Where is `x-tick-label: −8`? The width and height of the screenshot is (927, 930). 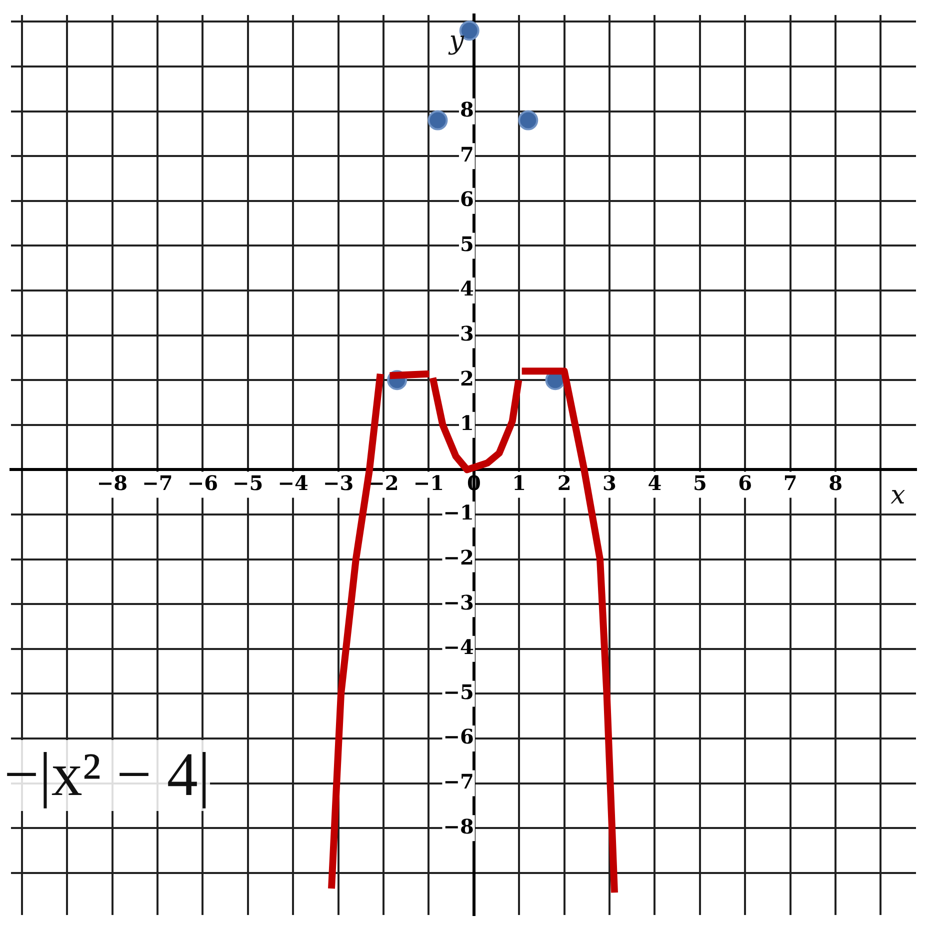 x-tick-label: −8 is located at coordinates (112, 482).